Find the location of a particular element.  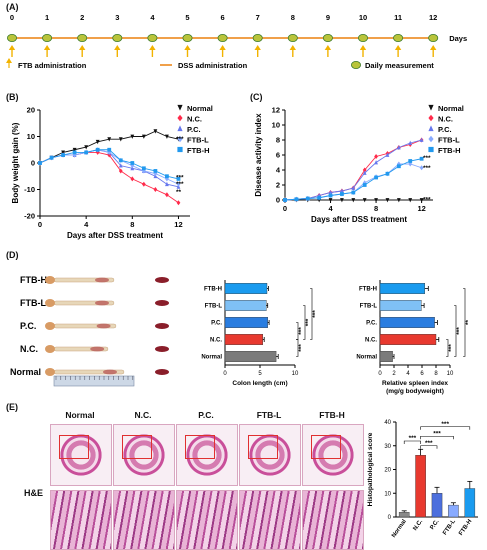

colon-inflamed-region is located at coordinates (97, 349).